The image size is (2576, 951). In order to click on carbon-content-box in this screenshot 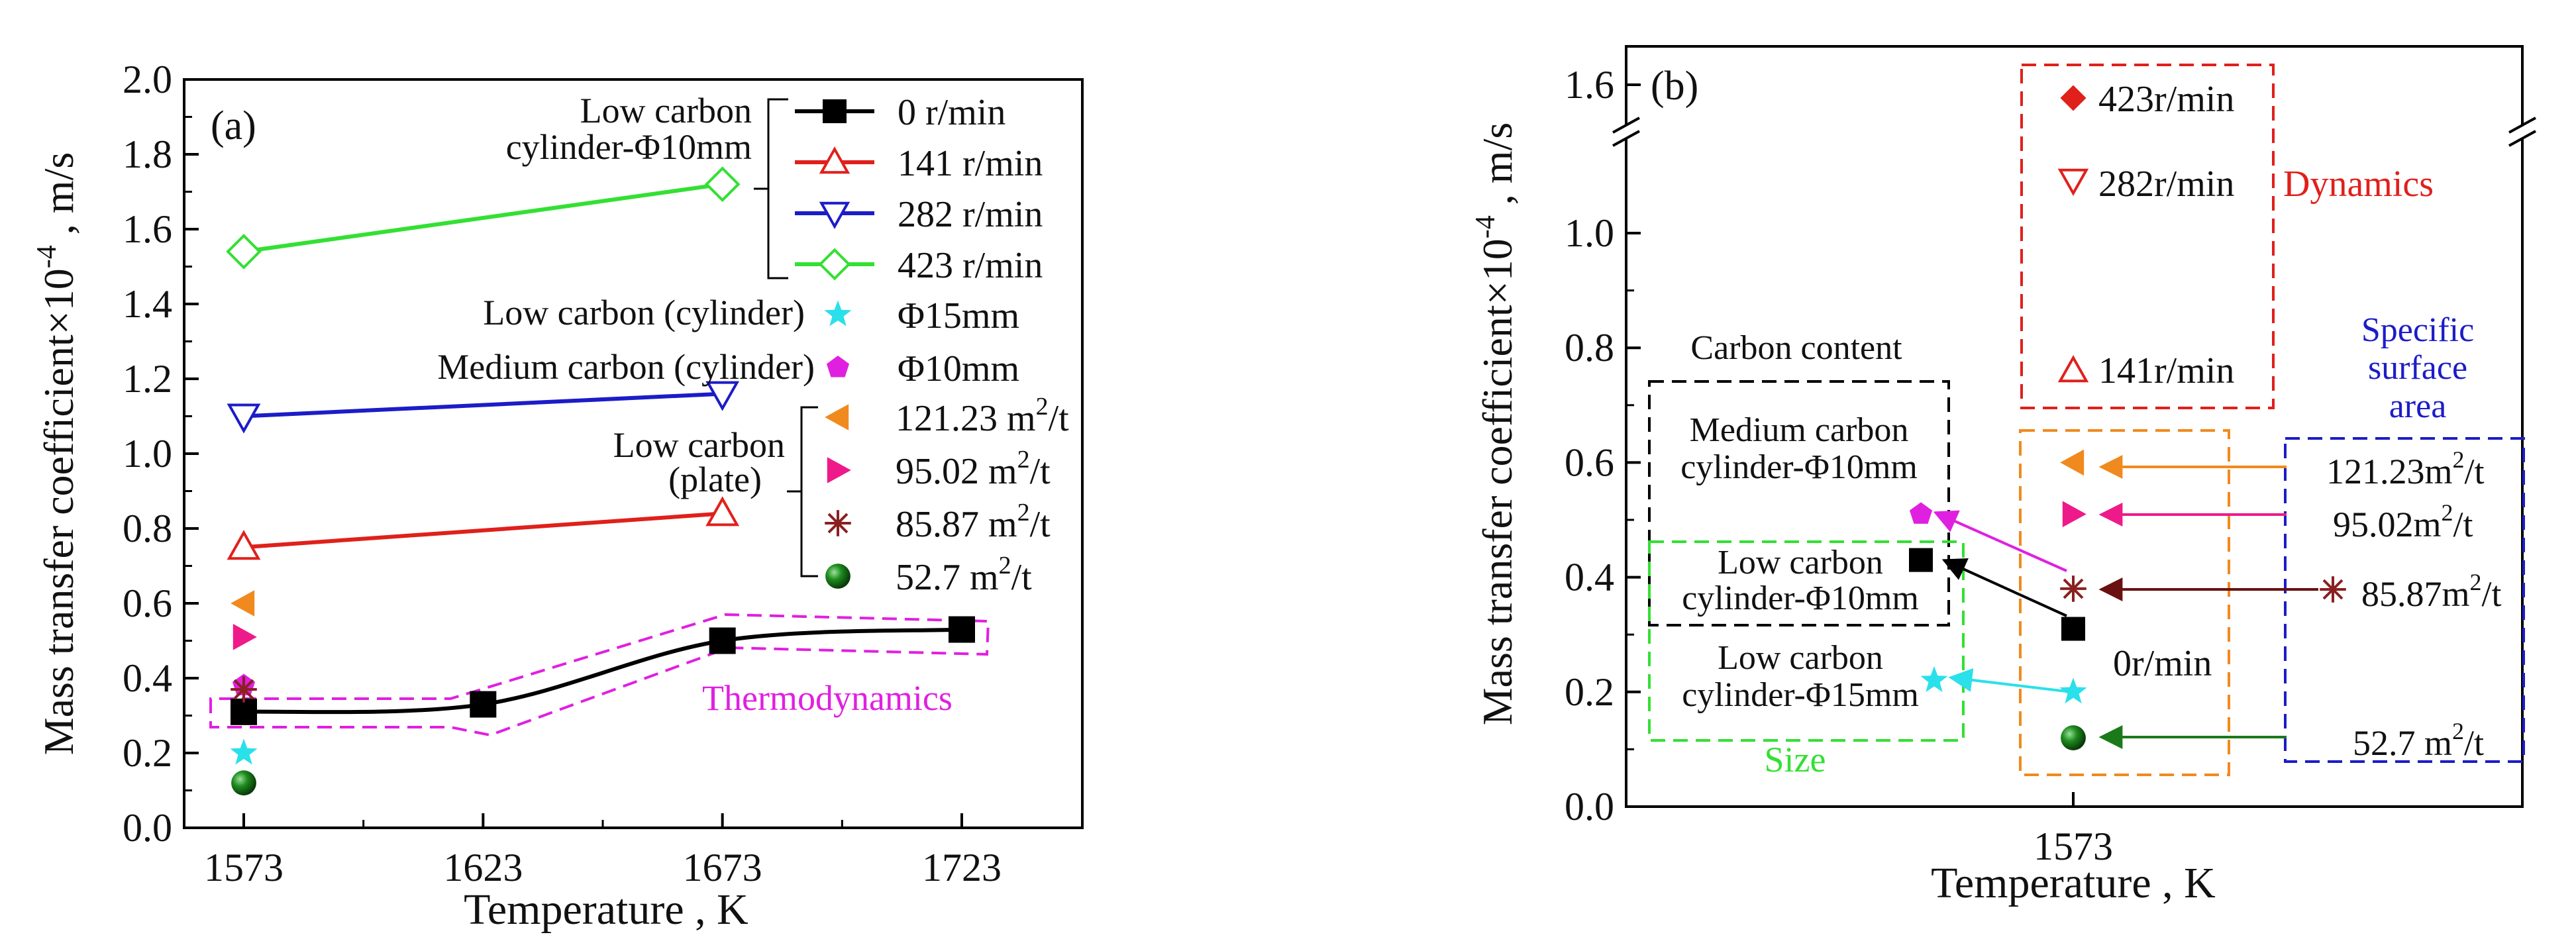, I will do `click(1799, 503)`.